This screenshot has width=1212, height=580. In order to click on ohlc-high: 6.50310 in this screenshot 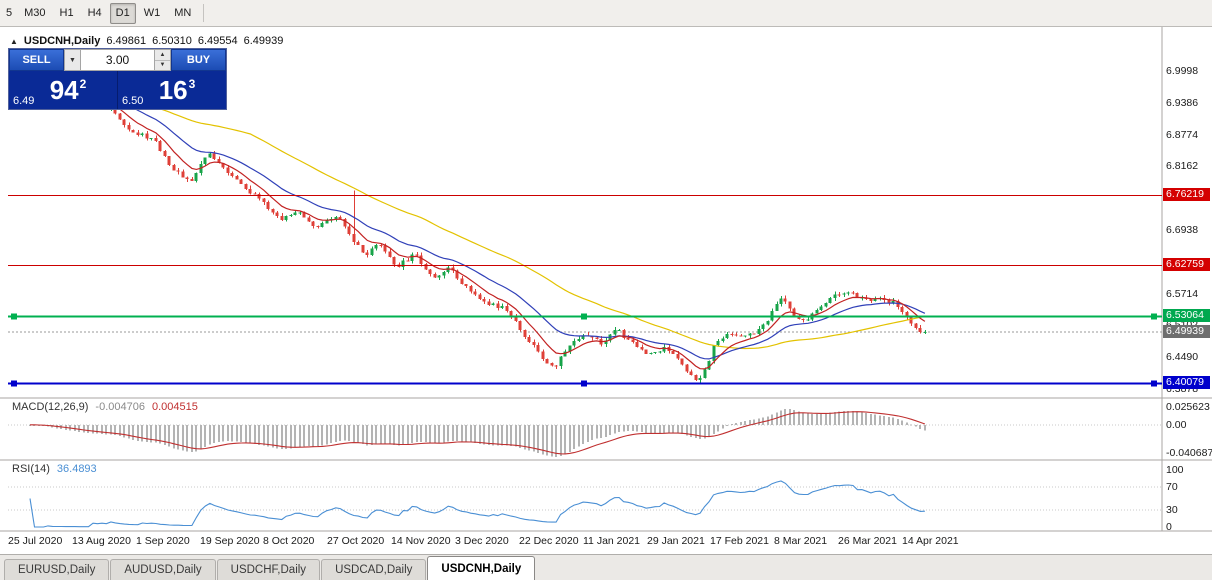, I will do `click(172, 41)`.